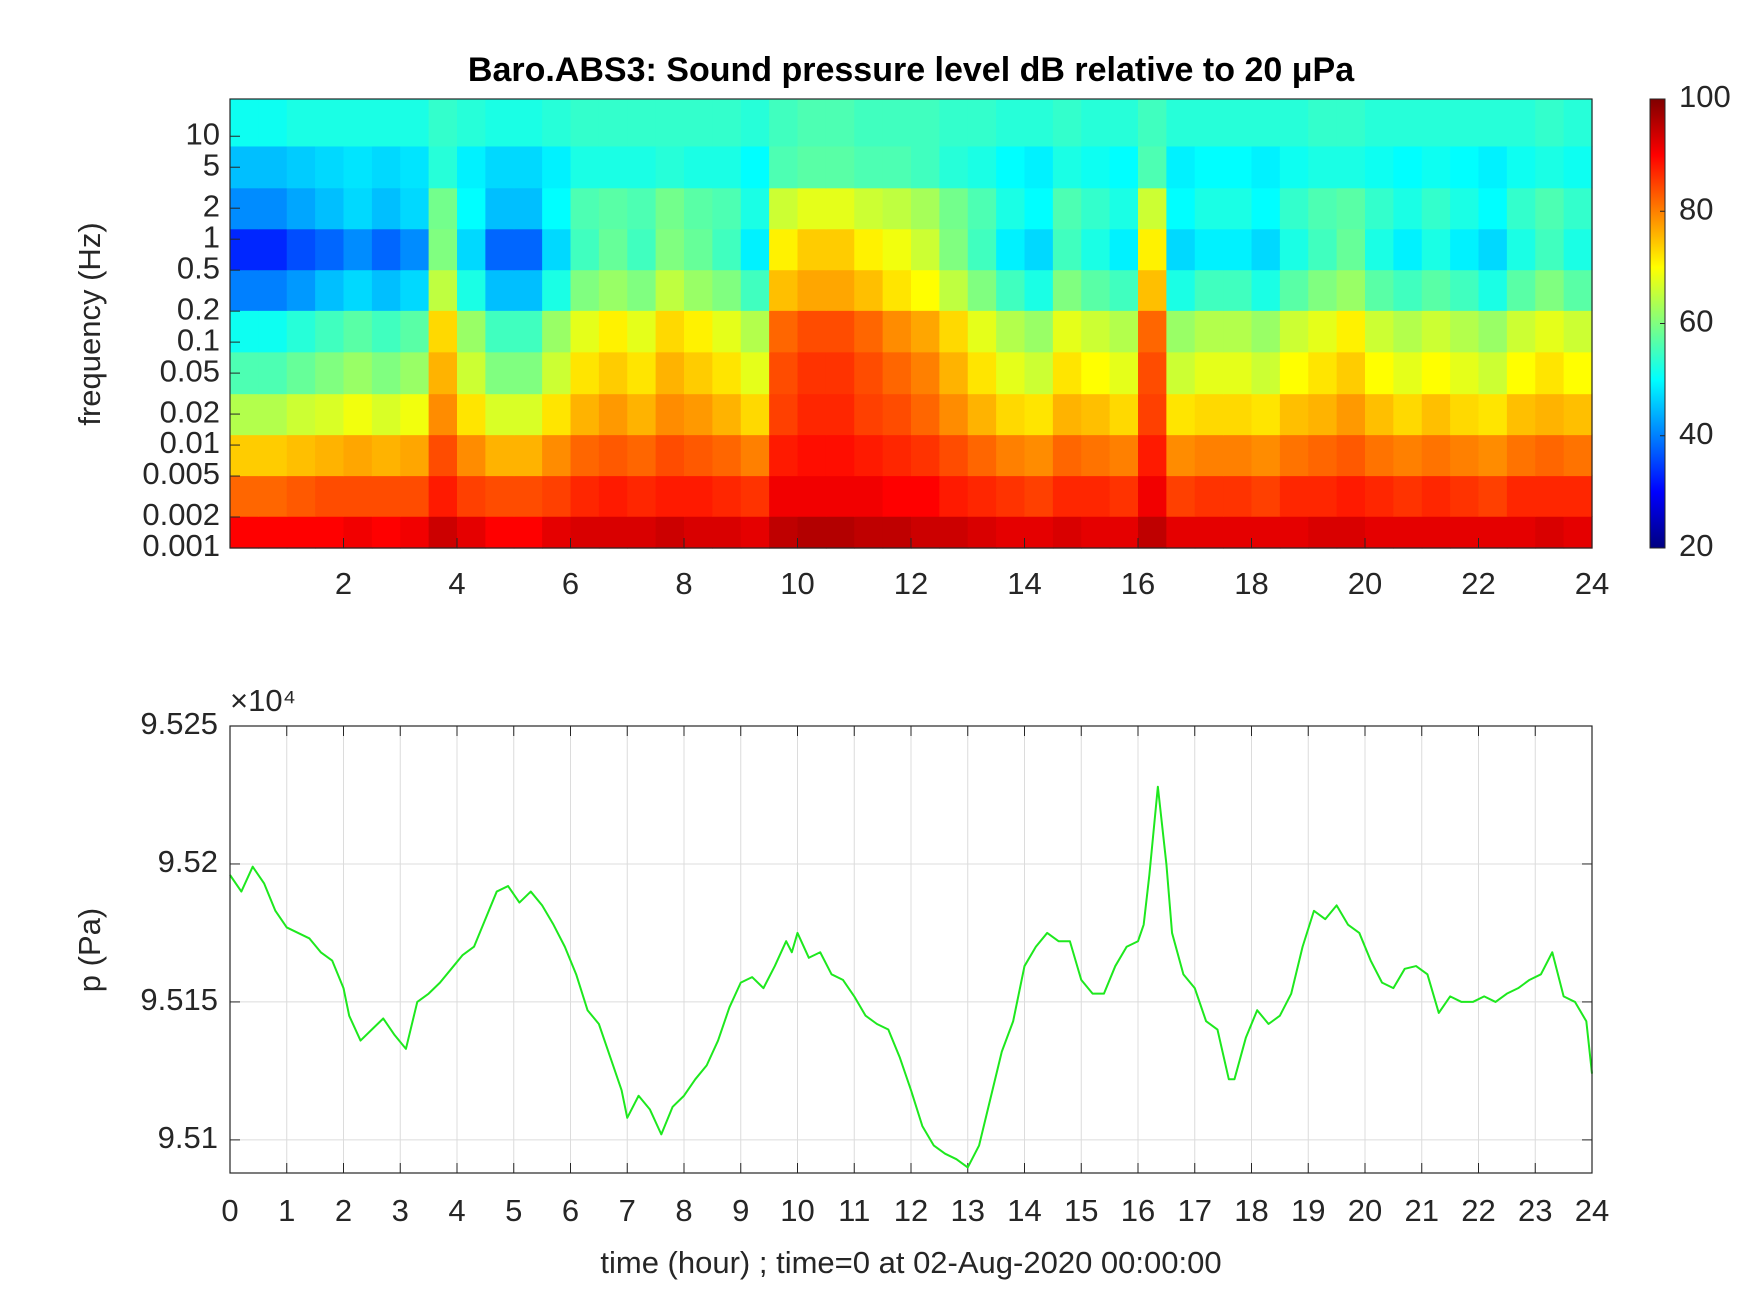 This screenshot has width=1750, height=1313. What do you see at coordinates (198, 267) in the screenshot?
I see `y-tick-label: 0.5` at bounding box center [198, 267].